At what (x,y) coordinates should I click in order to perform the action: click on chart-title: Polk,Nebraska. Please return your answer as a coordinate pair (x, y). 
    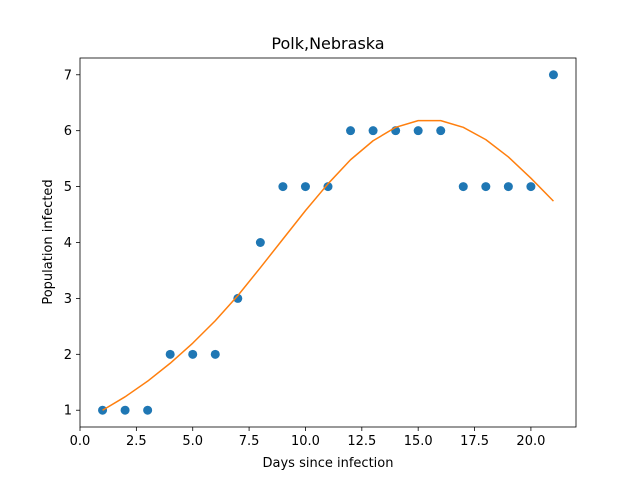
    Looking at the image, I should click on (327, 43).